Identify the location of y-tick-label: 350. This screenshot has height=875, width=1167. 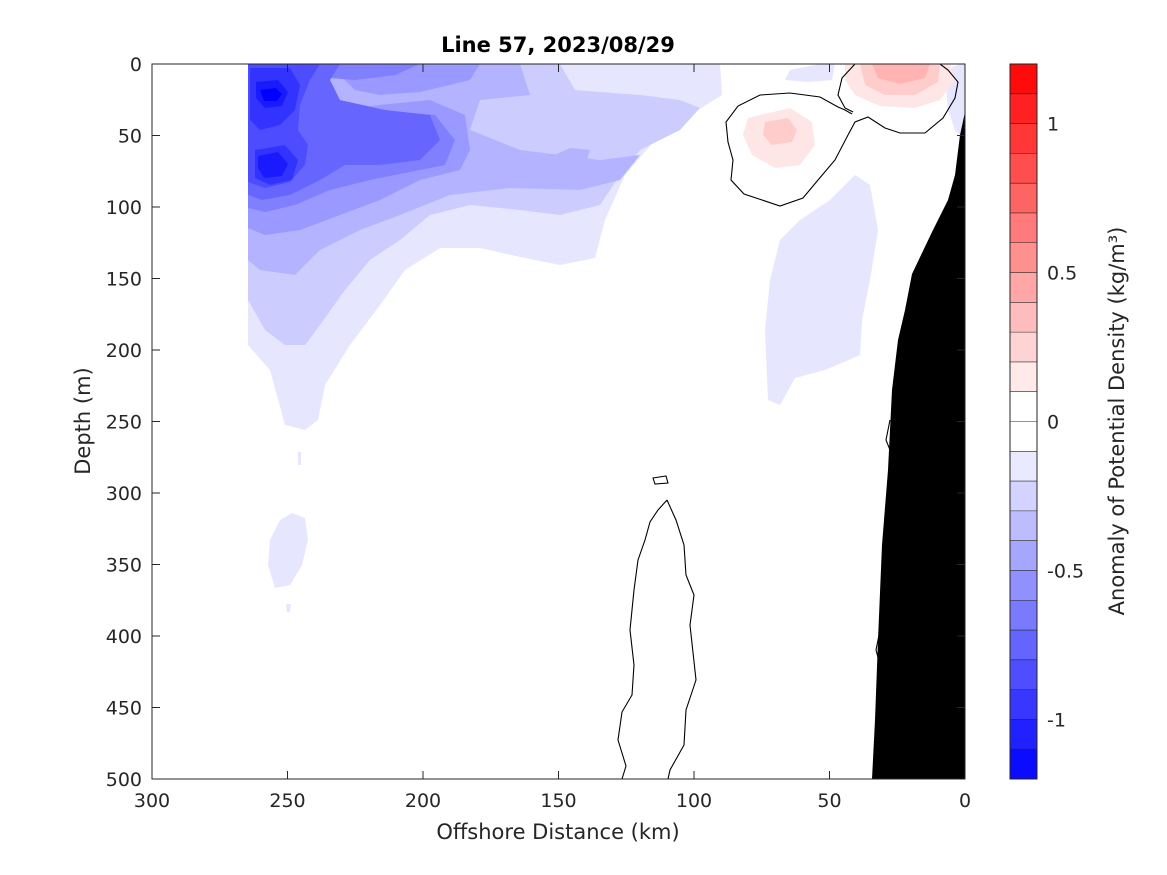
(124, 566).